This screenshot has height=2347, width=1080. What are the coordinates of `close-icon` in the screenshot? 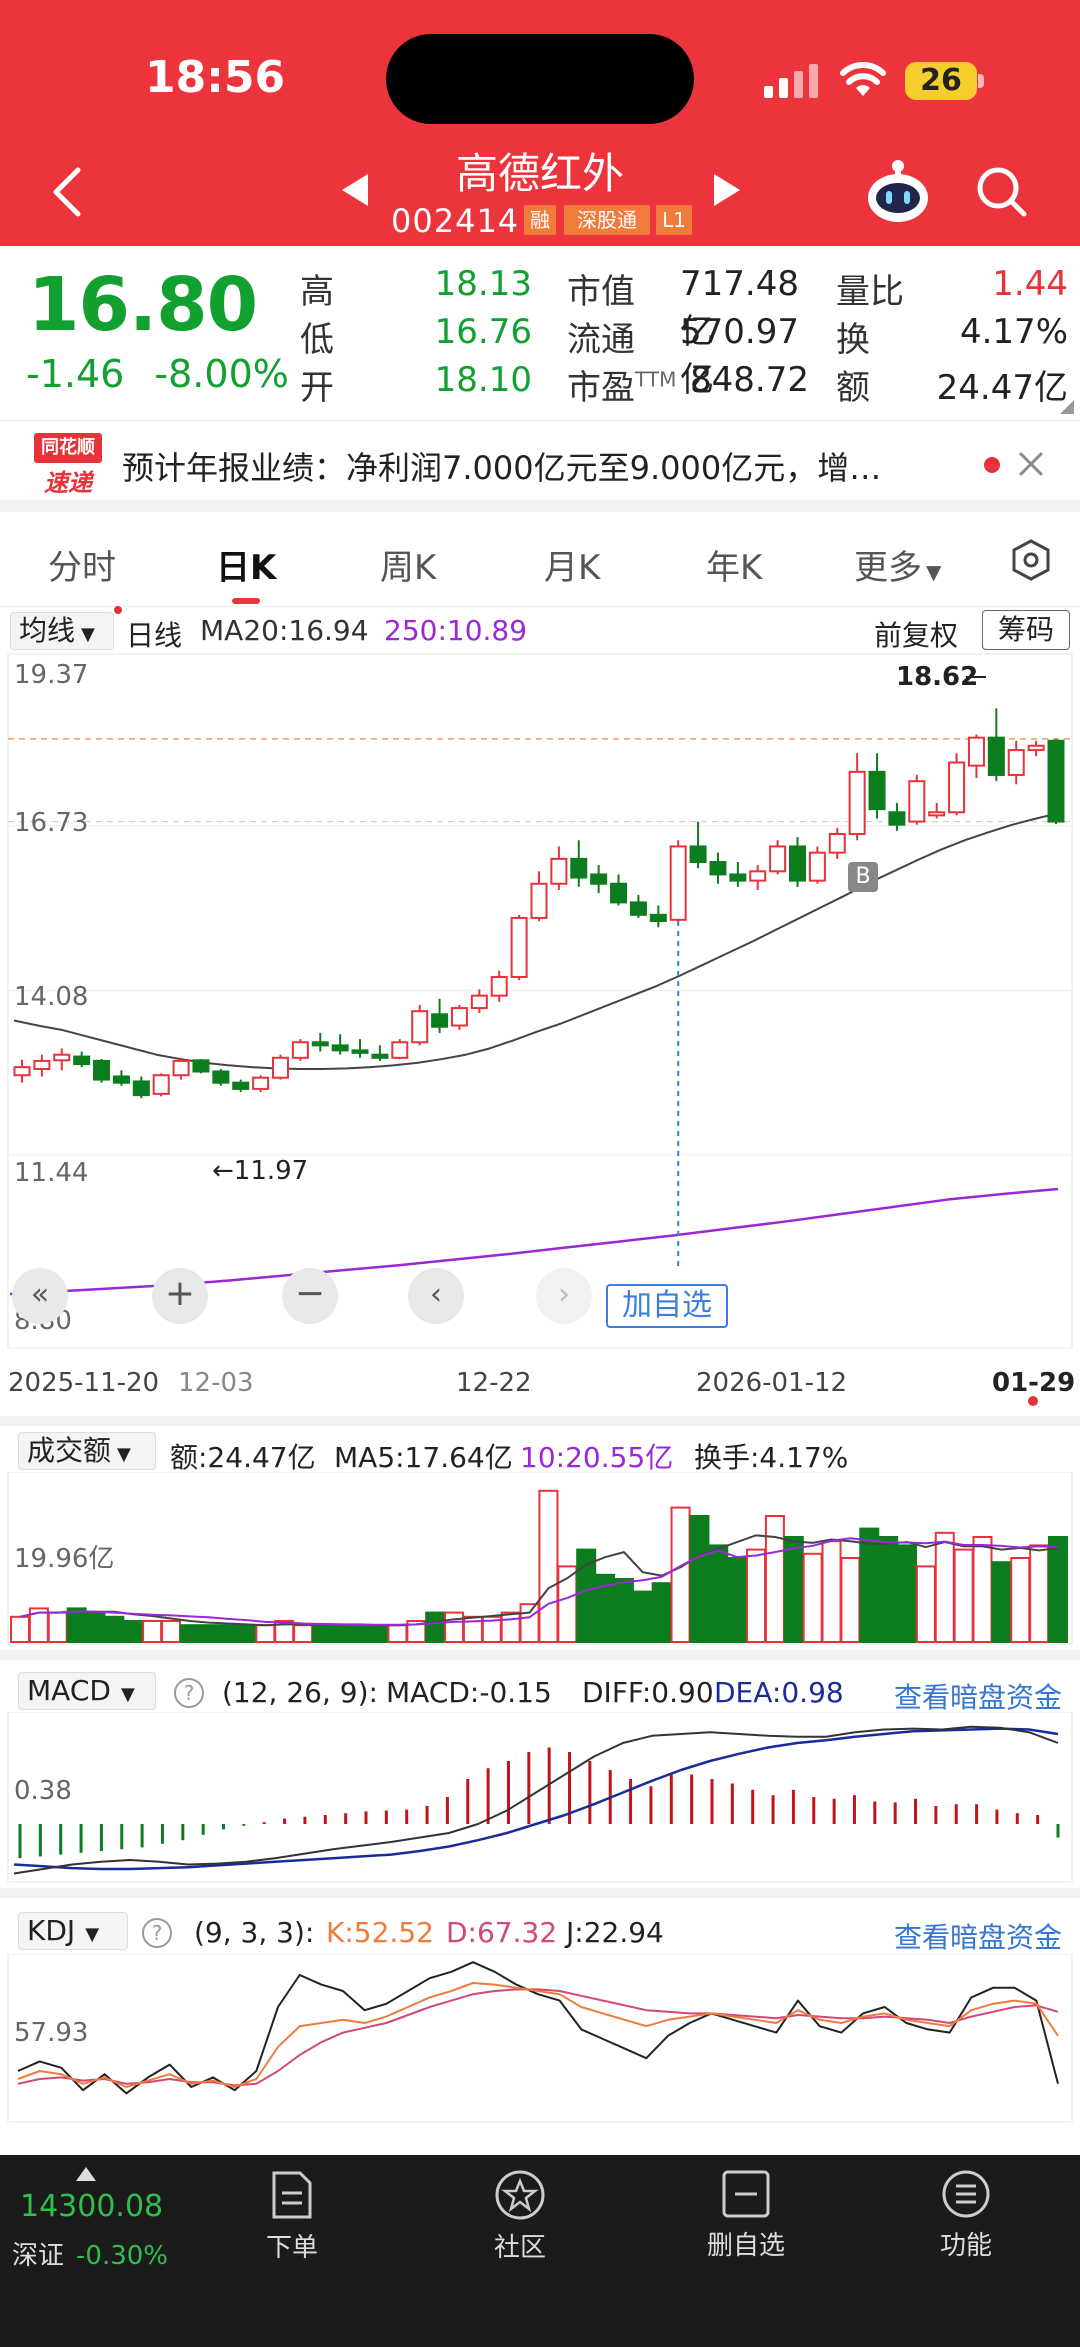 It's located at (1031, 464).